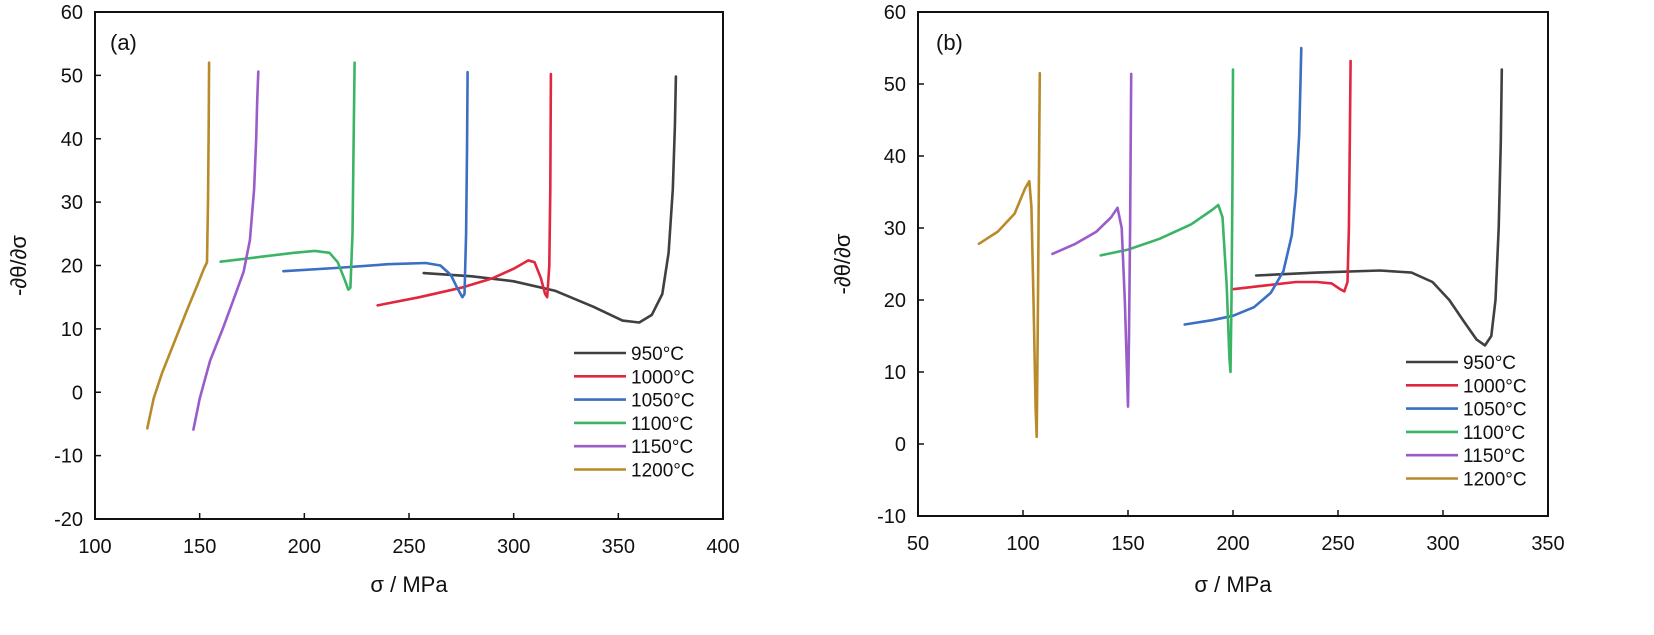 The width and height of the screenshot is (1654, 635). What do you see at coordinates (722, 547) in the screenshot?
I see `x-tick-label: 400` at bounding box center [722, 547].